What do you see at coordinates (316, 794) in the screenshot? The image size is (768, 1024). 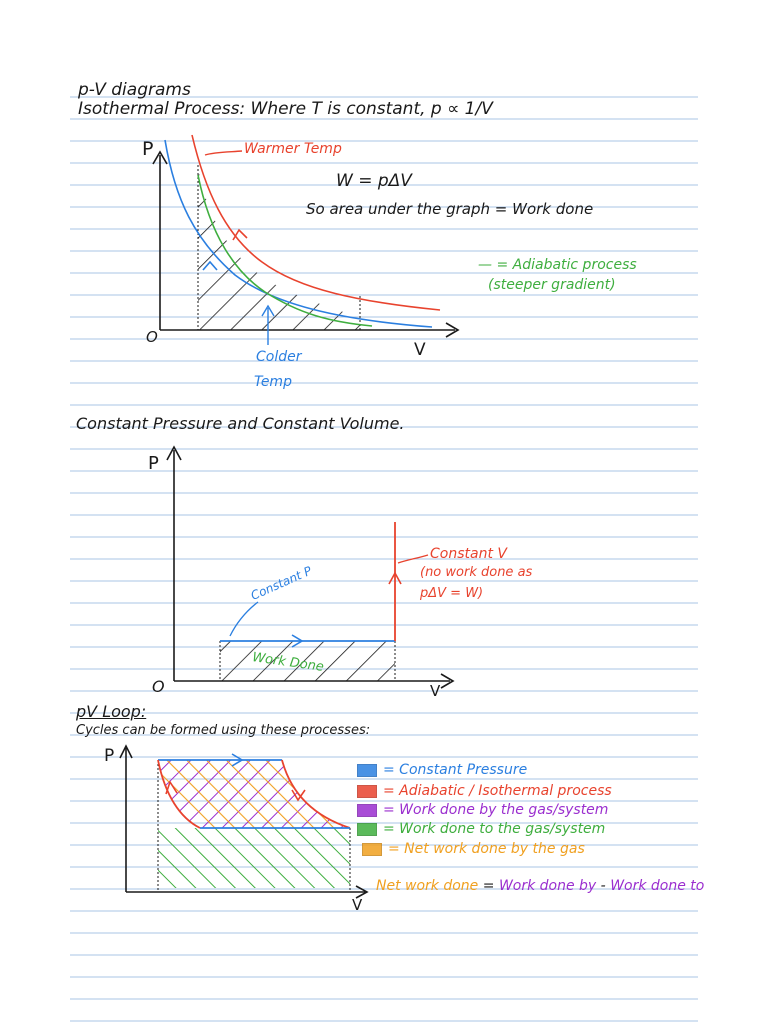 I see `loop-right-curve` at bounding box center [316, 794].